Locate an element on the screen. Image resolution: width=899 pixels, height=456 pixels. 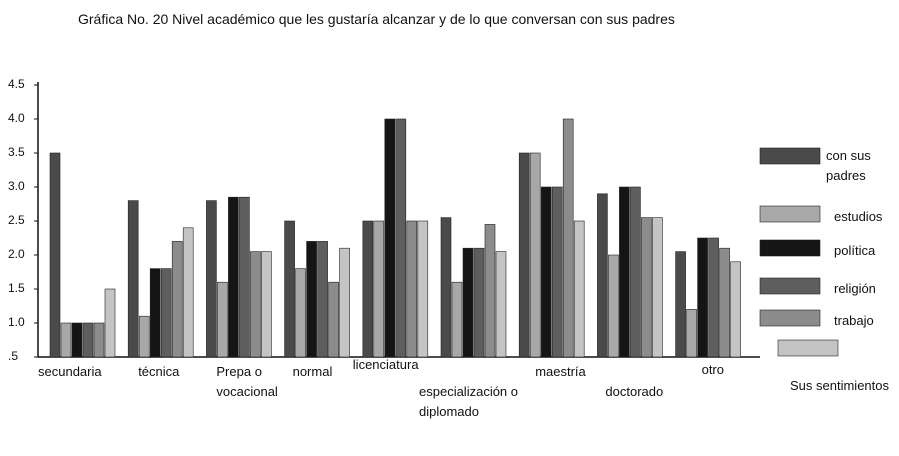
legend-label: trabajo is located at coordinates (854, 320).